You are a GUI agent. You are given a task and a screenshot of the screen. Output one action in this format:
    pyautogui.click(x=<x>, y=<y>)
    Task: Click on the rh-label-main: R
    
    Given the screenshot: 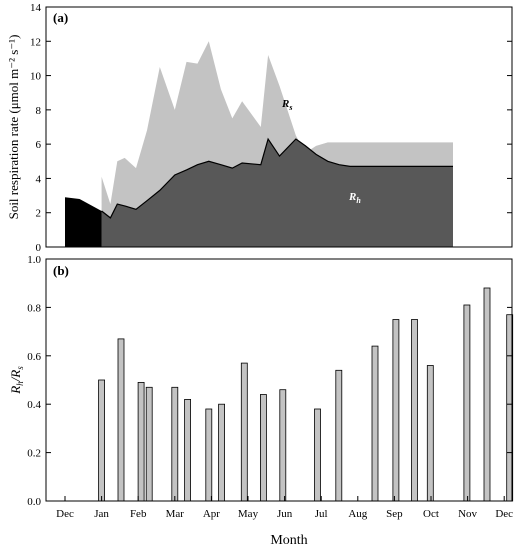 What is the action you would take?
    pyautogui.click(x=352, y=197)
    